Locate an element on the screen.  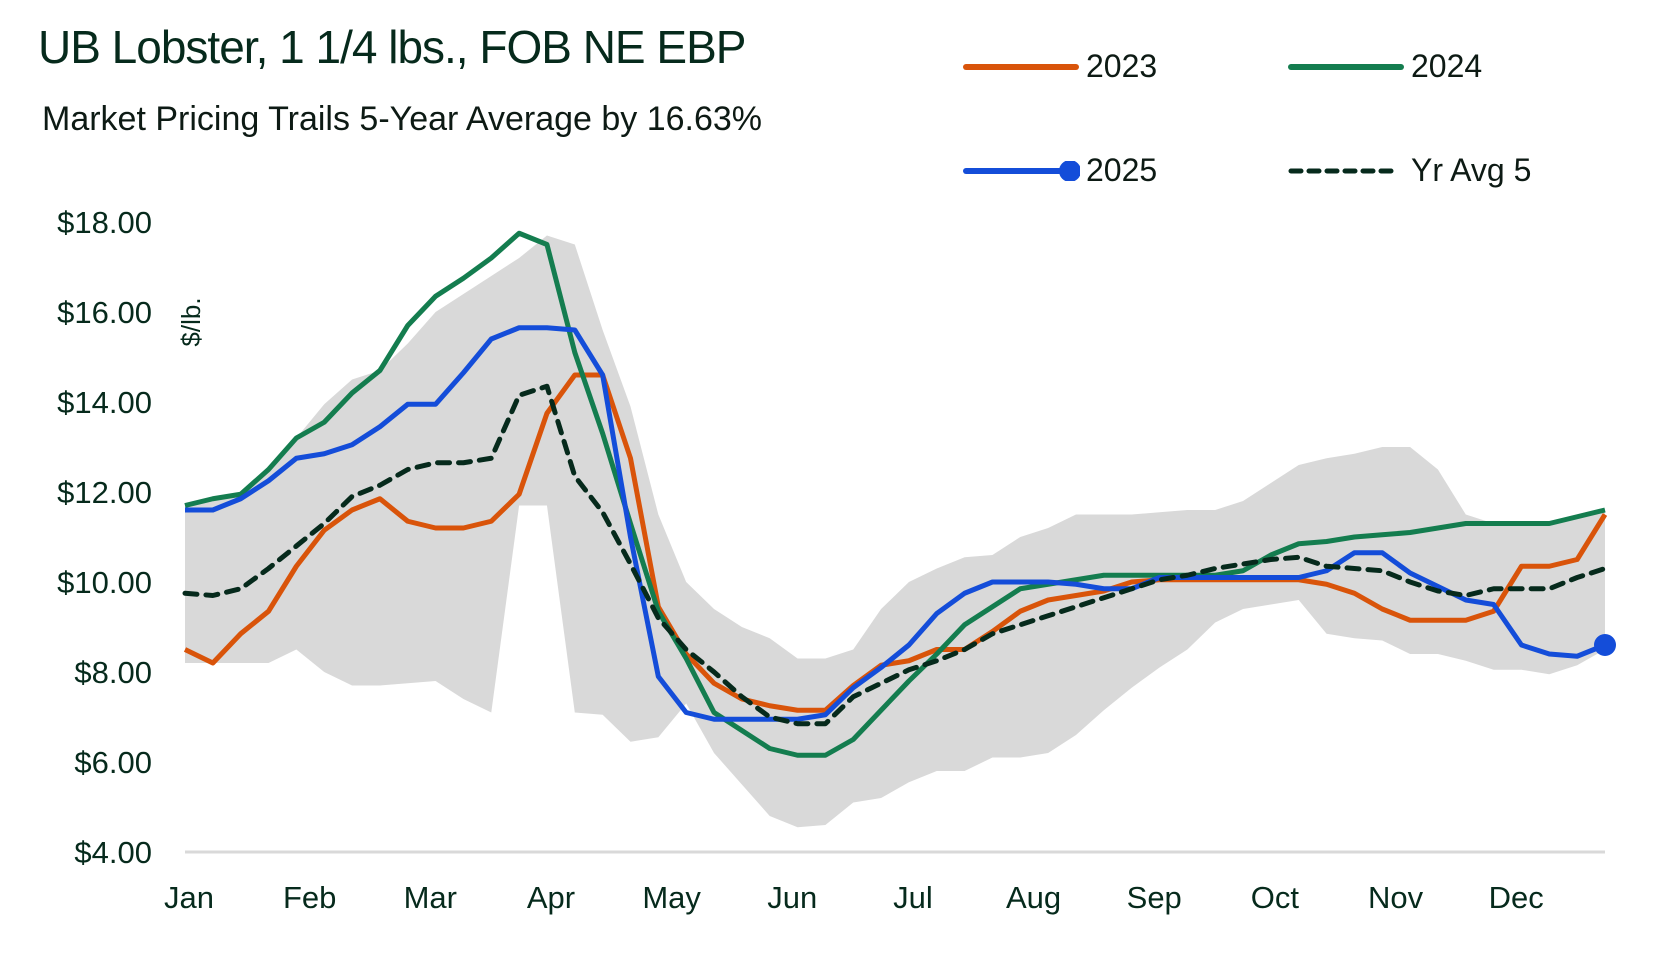
y-tick-label: $14.00 is located at coordinates (104, 402).